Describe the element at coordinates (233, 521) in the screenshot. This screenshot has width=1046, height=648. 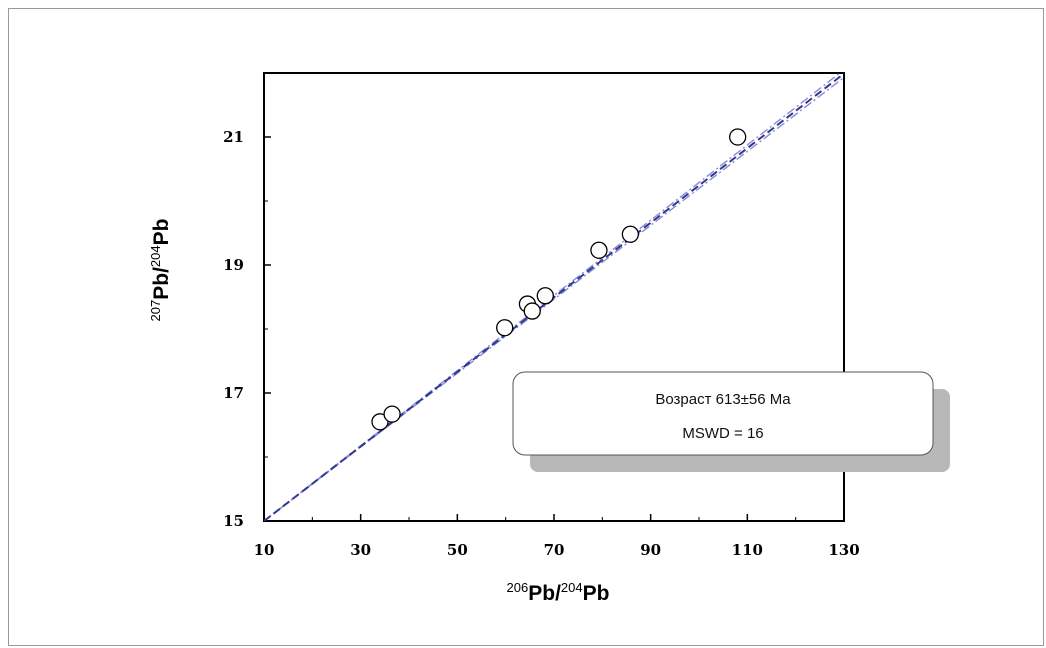
I see `y-tick-label: 15` at that location.